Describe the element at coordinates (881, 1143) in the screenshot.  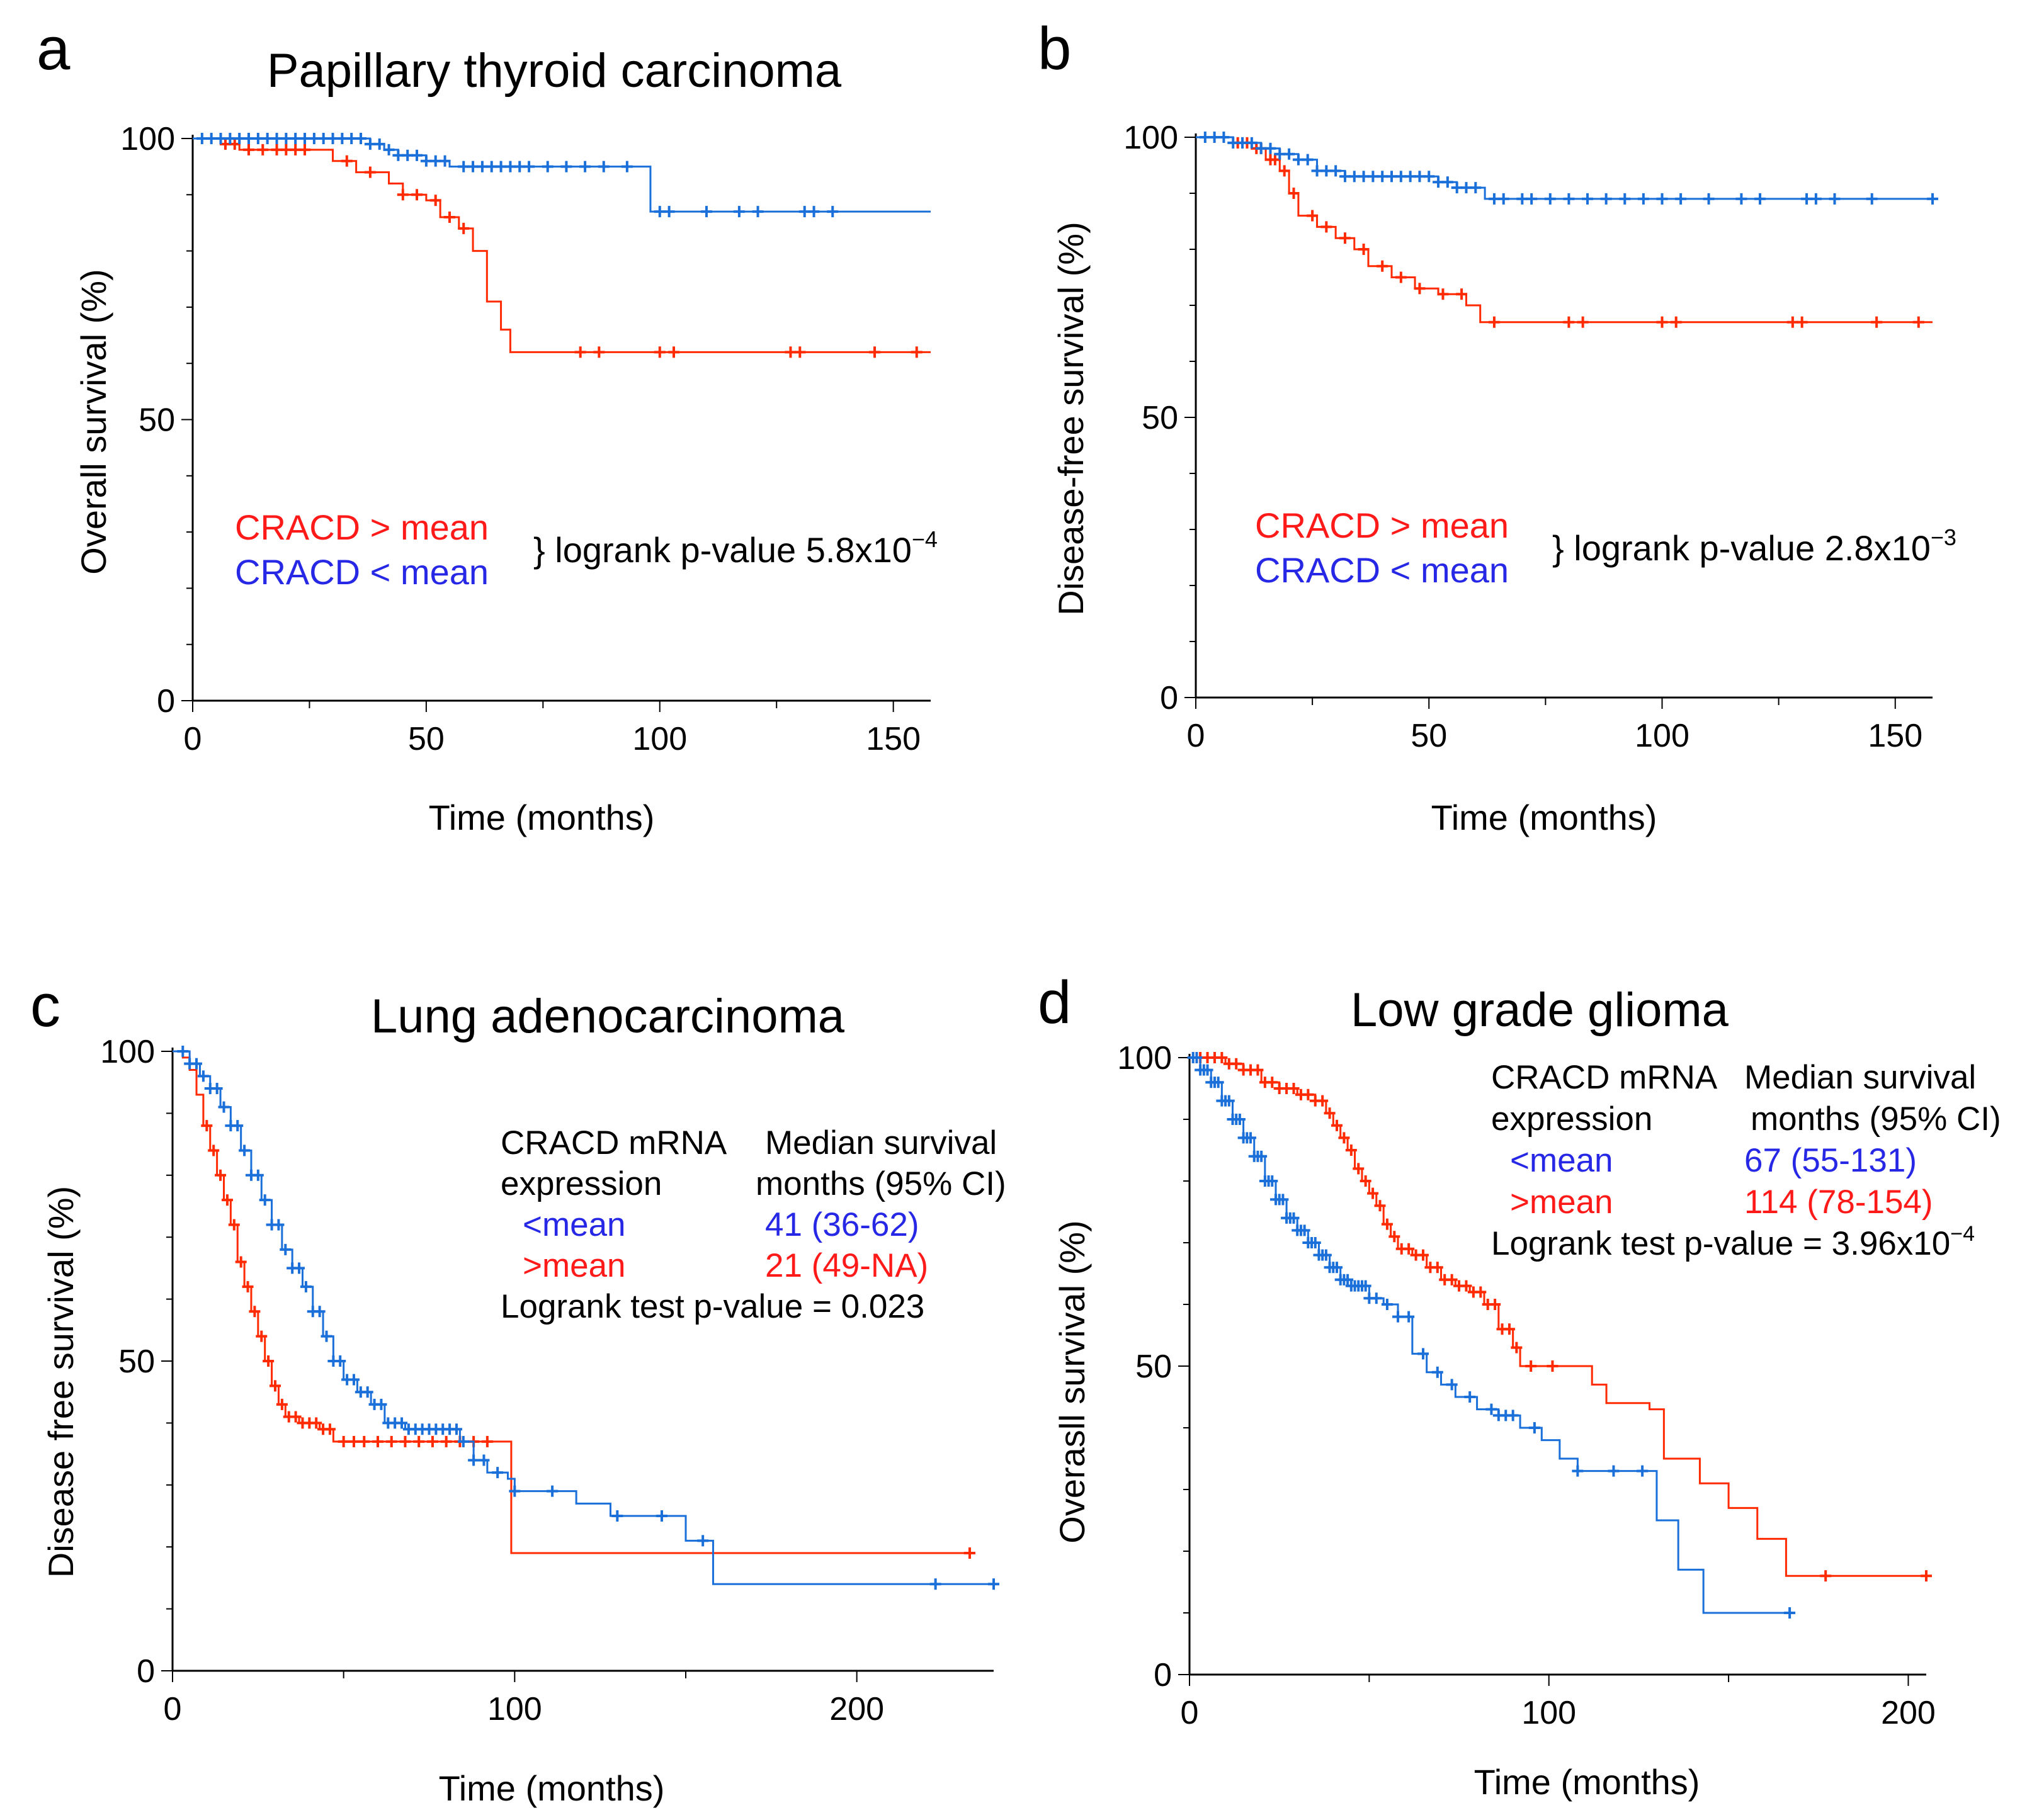
I see `stats-col2-header1-c: Median survival` at that location.